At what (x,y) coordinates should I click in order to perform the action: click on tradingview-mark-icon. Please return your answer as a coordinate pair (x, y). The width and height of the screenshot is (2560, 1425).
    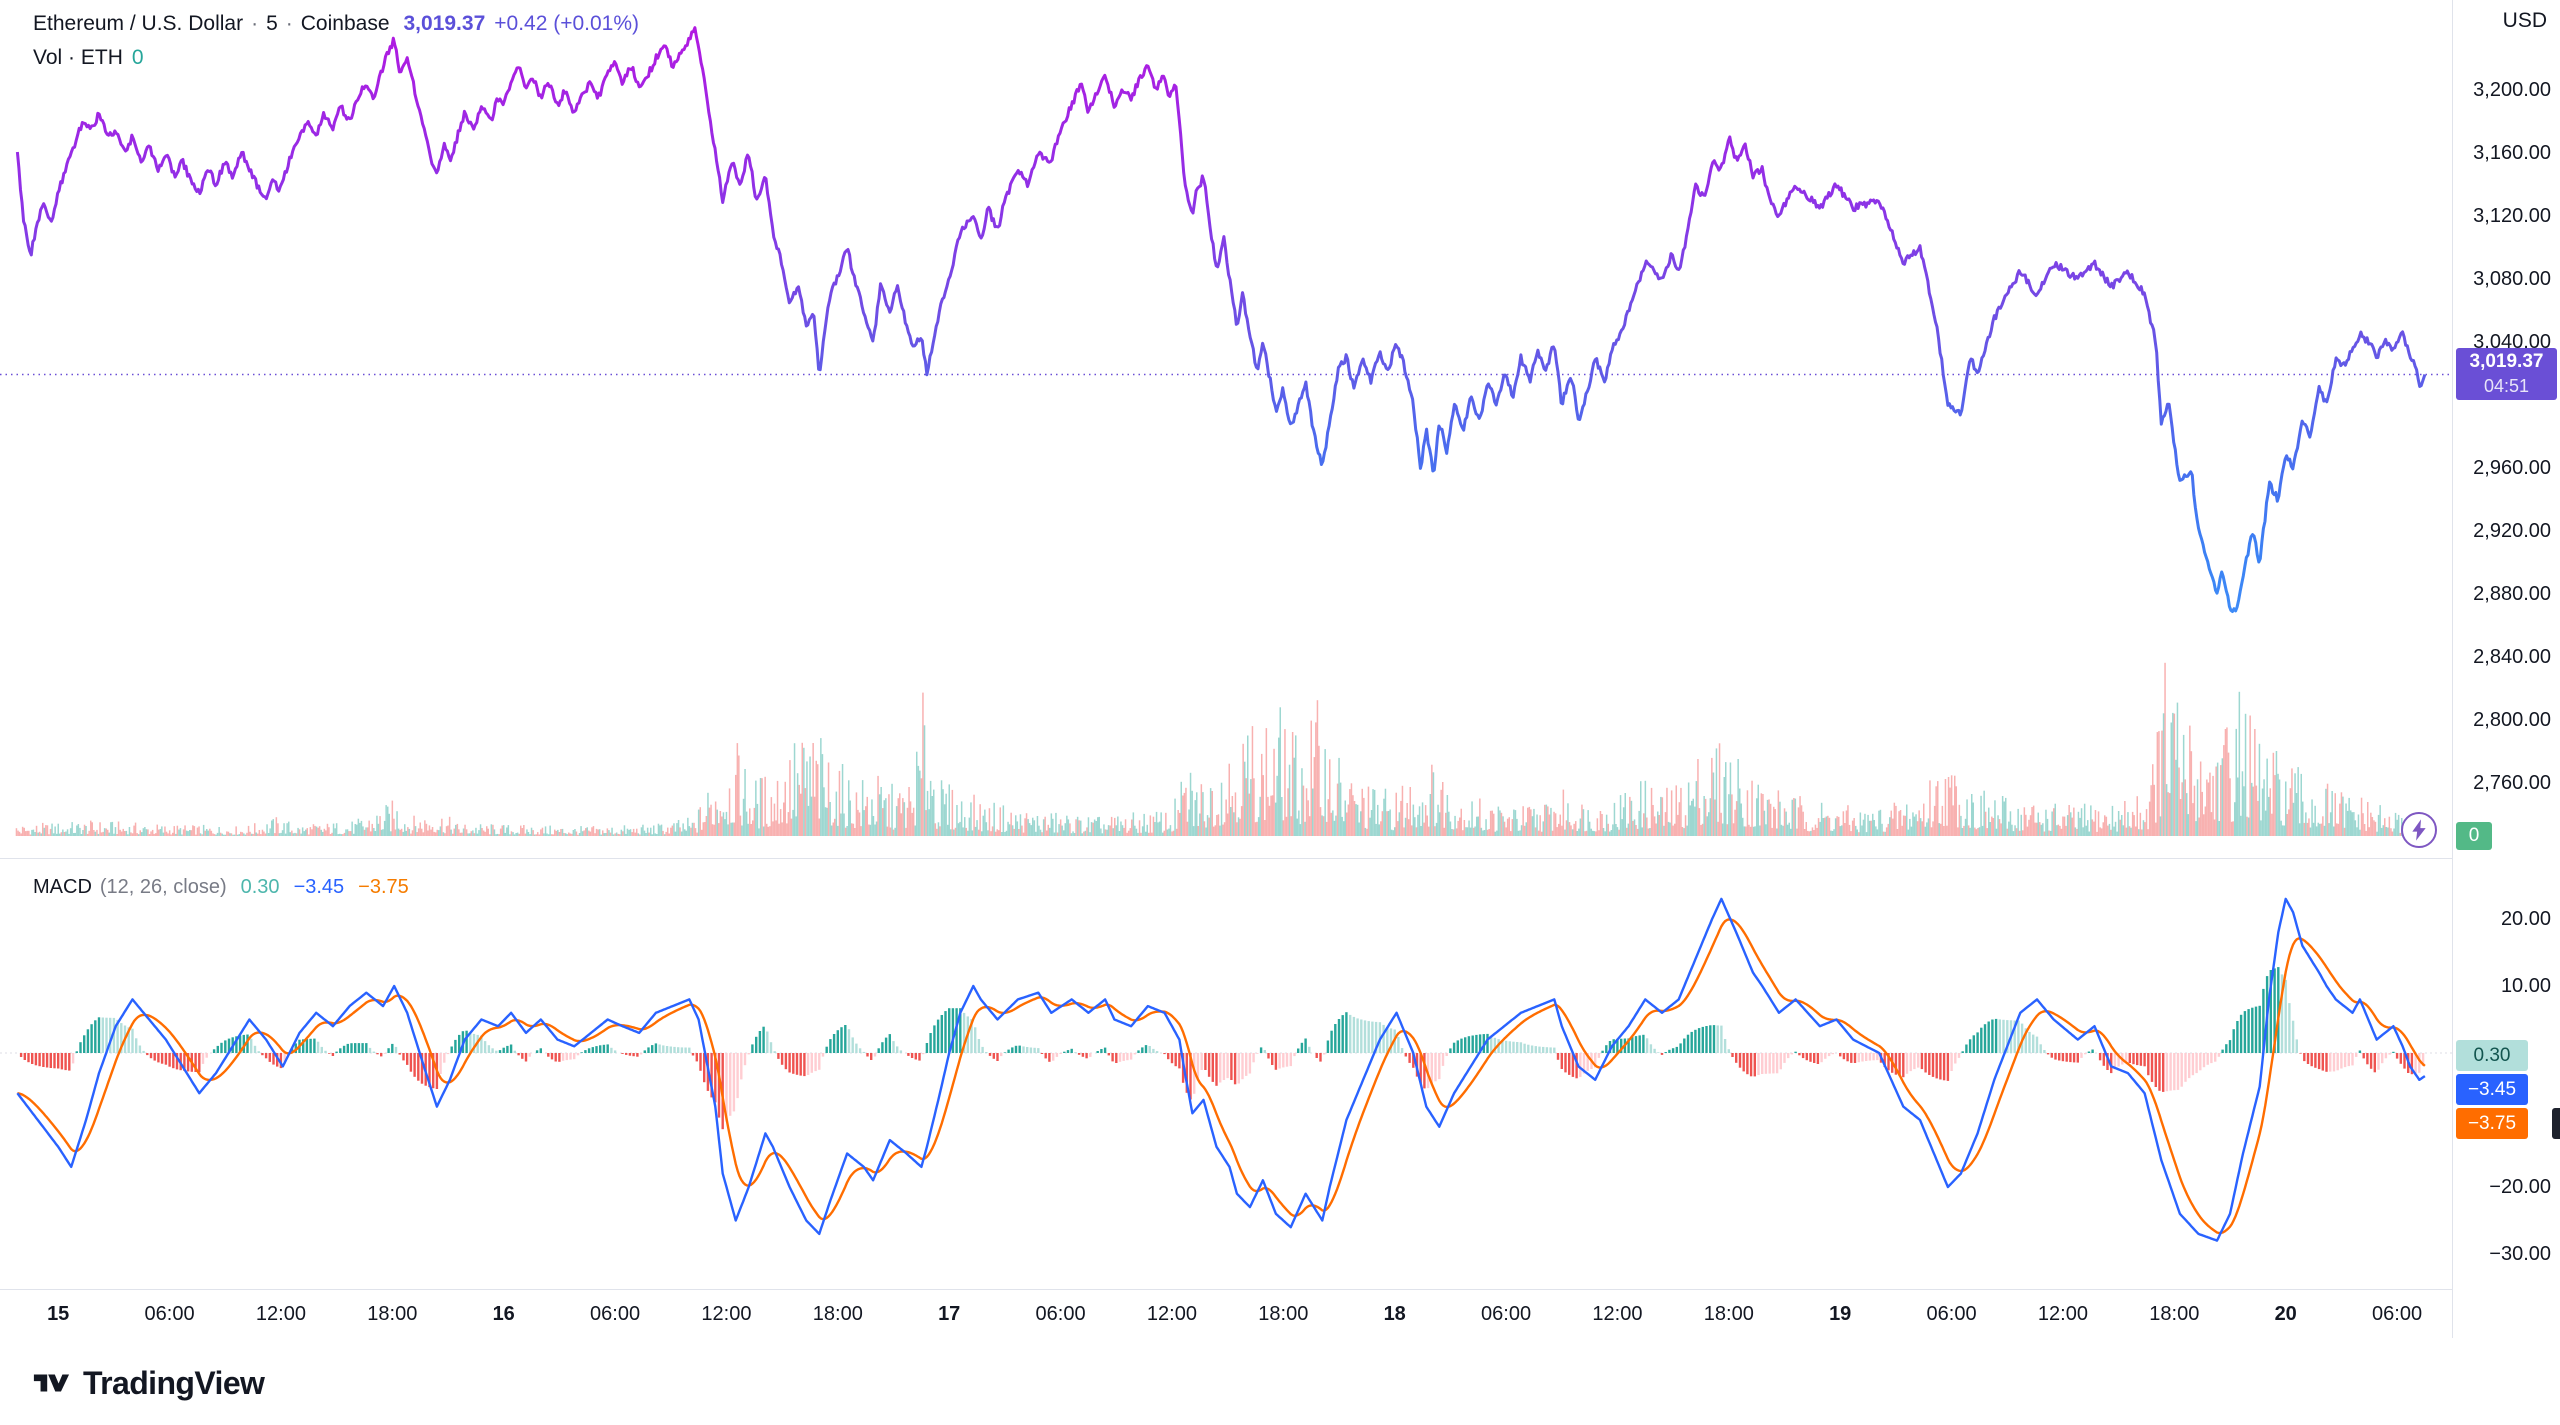
    Looking at the image, I should click on (51, 1383).